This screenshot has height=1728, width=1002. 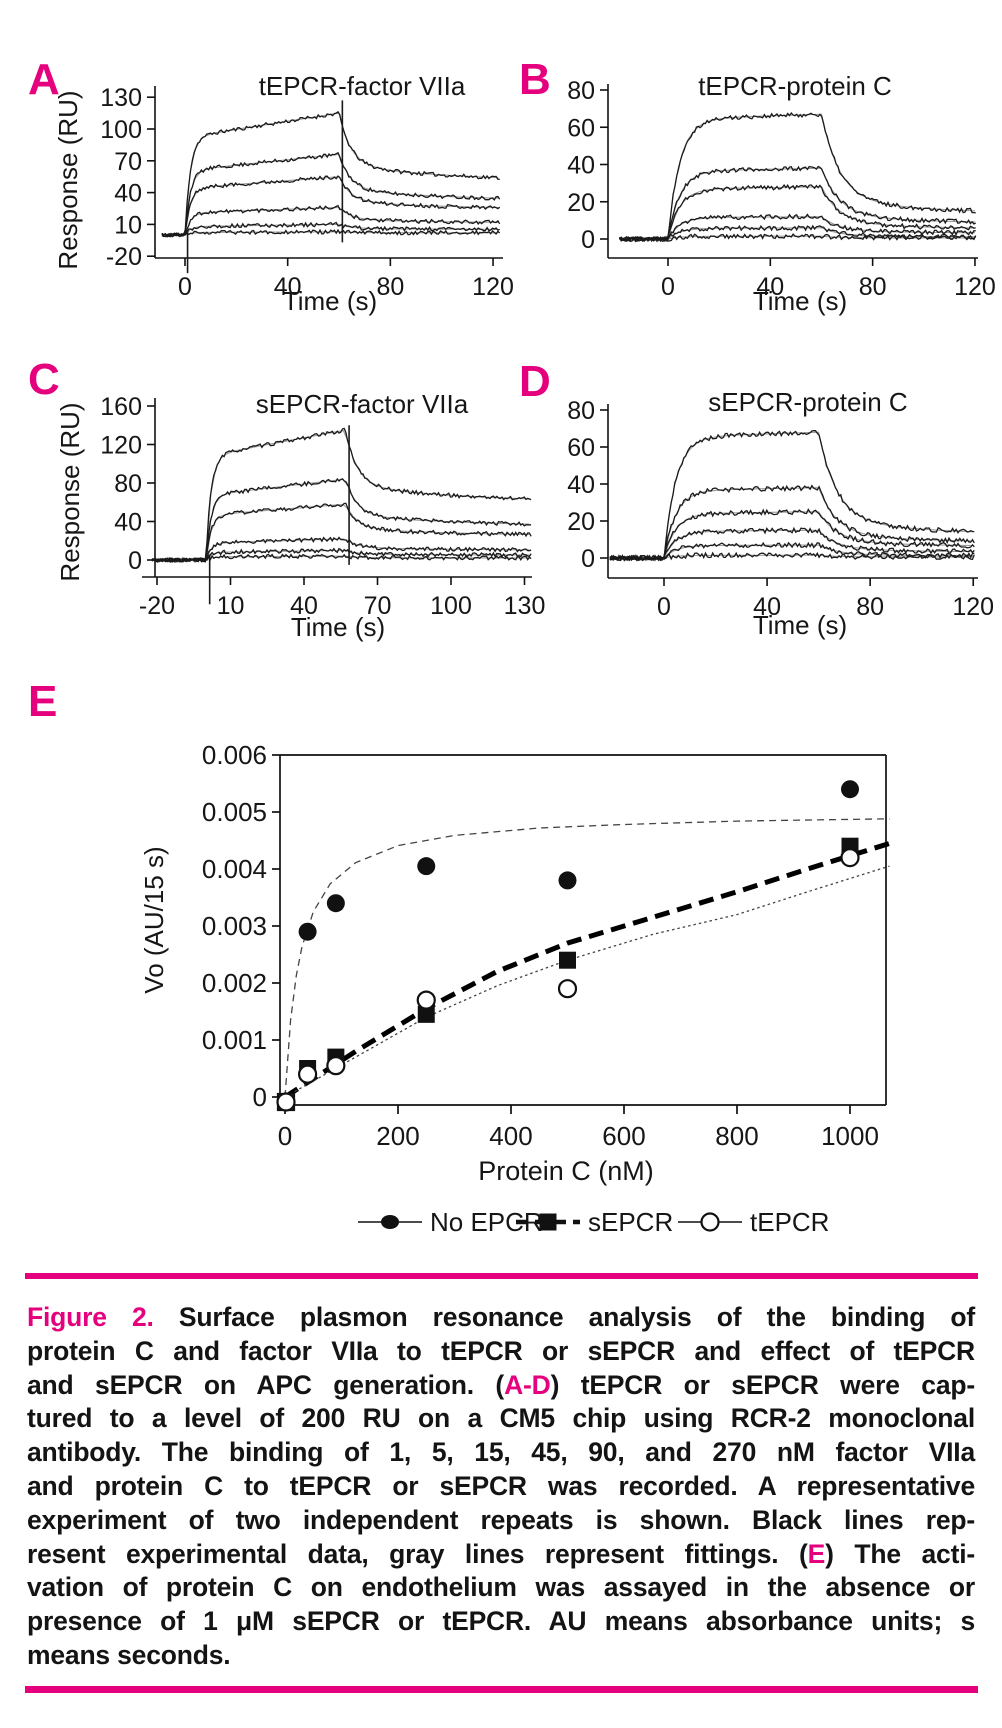 What do you see at coordinates (234, 869) in the screenshot?
I see `svg-text: 0.004` at bounding box center [234, 869].